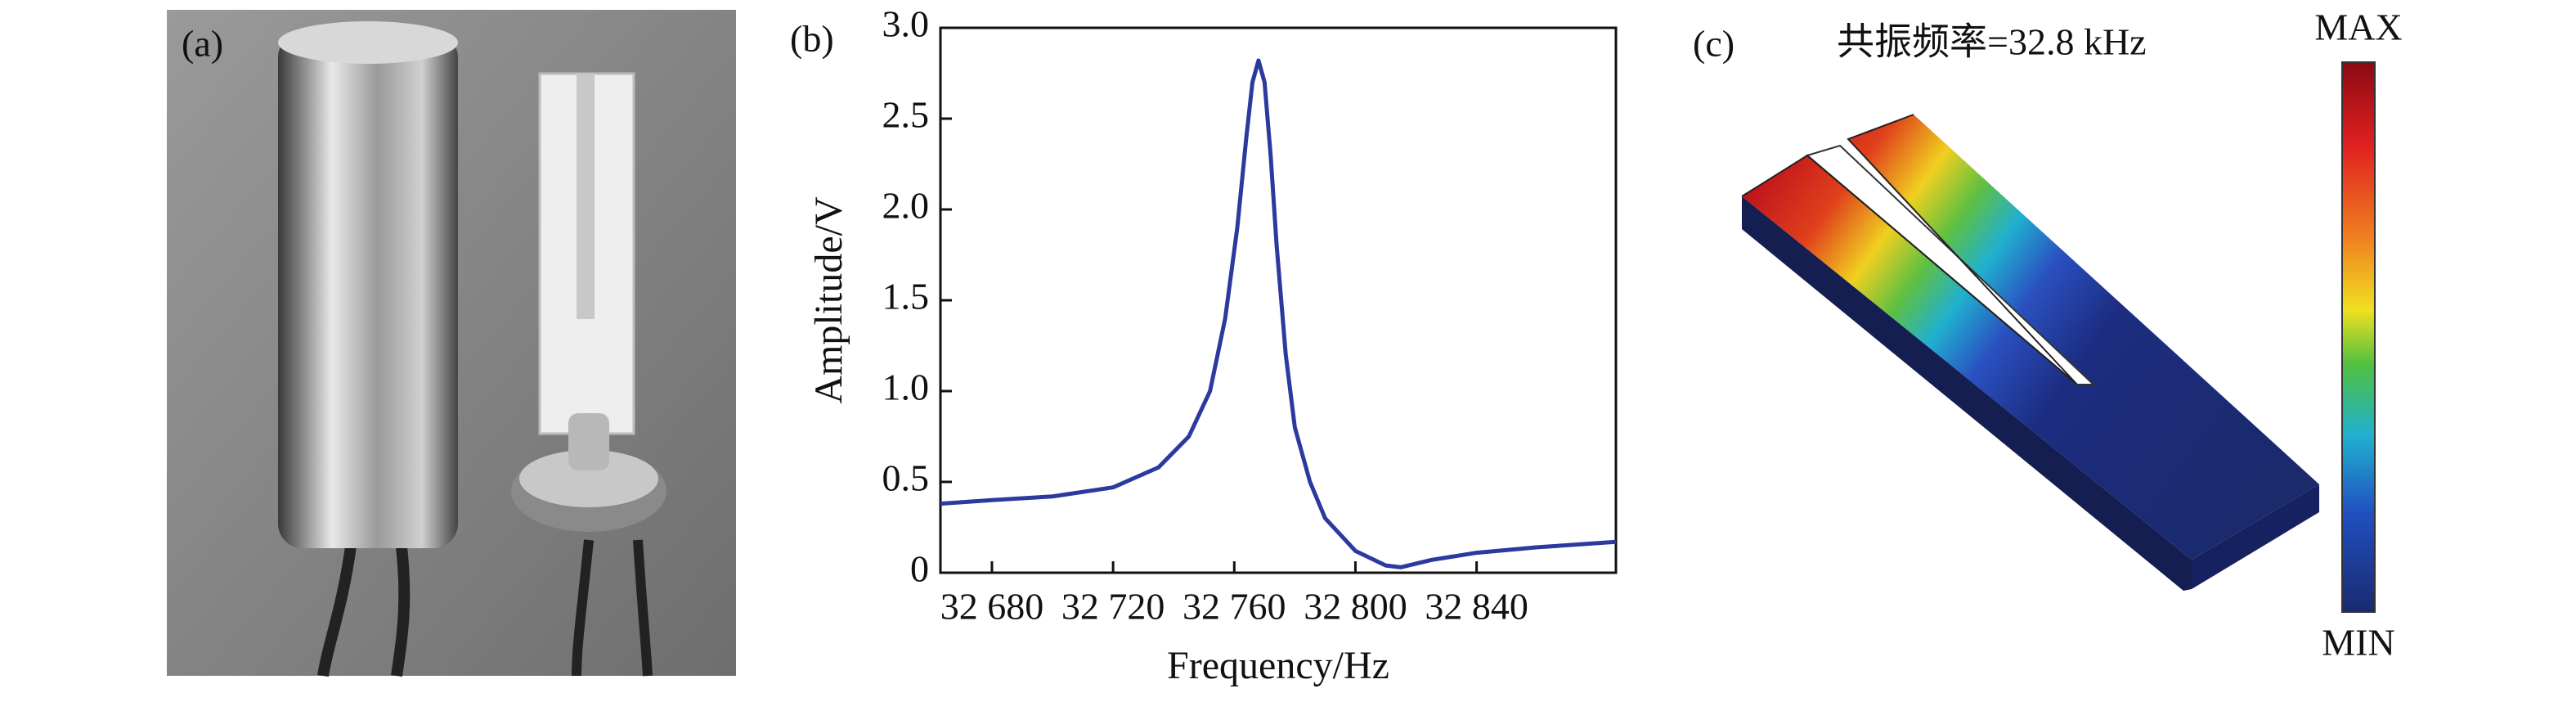  I want to click on colorbar-max: MAX, so click(2358, 28).